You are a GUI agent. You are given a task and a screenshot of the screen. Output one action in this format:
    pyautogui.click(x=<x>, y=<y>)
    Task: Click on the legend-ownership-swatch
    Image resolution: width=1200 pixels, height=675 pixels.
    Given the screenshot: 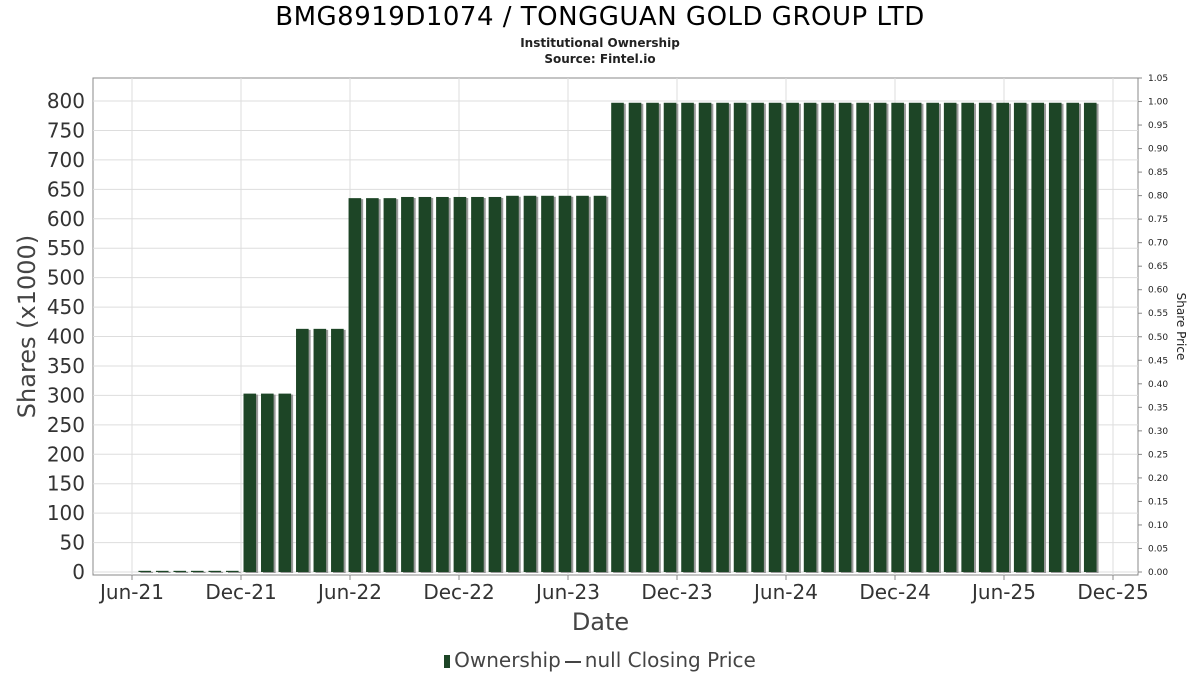 What is the action you would take?
    pyautogui.click(x=447, y=661)
    